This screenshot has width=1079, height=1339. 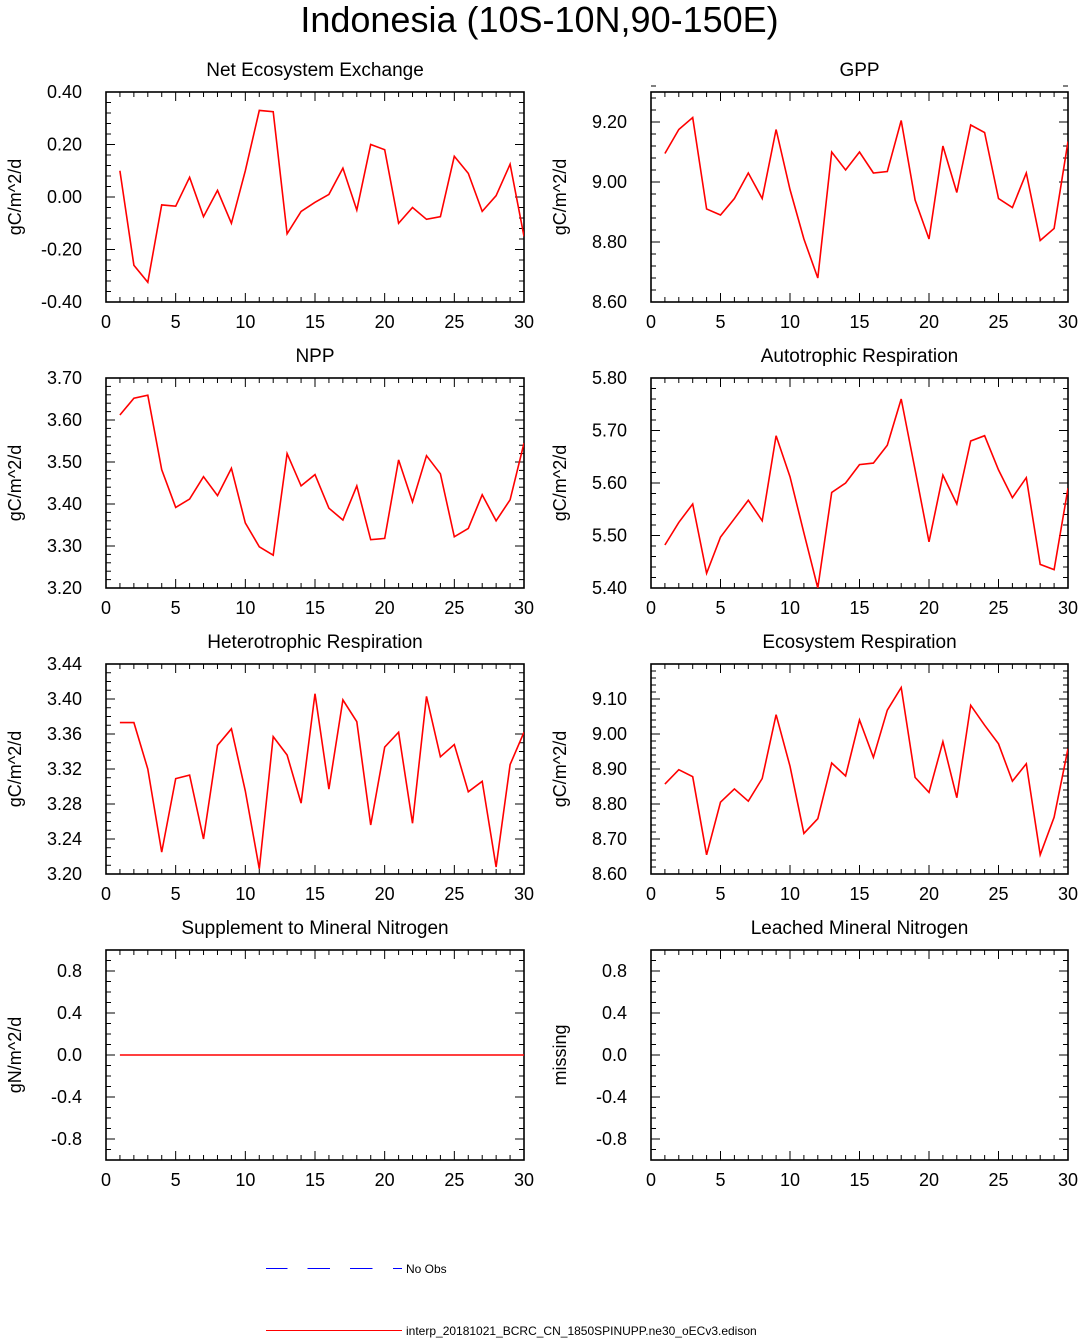 I want to click on y-tick-label: 8.60, so click(x=609, y=874).